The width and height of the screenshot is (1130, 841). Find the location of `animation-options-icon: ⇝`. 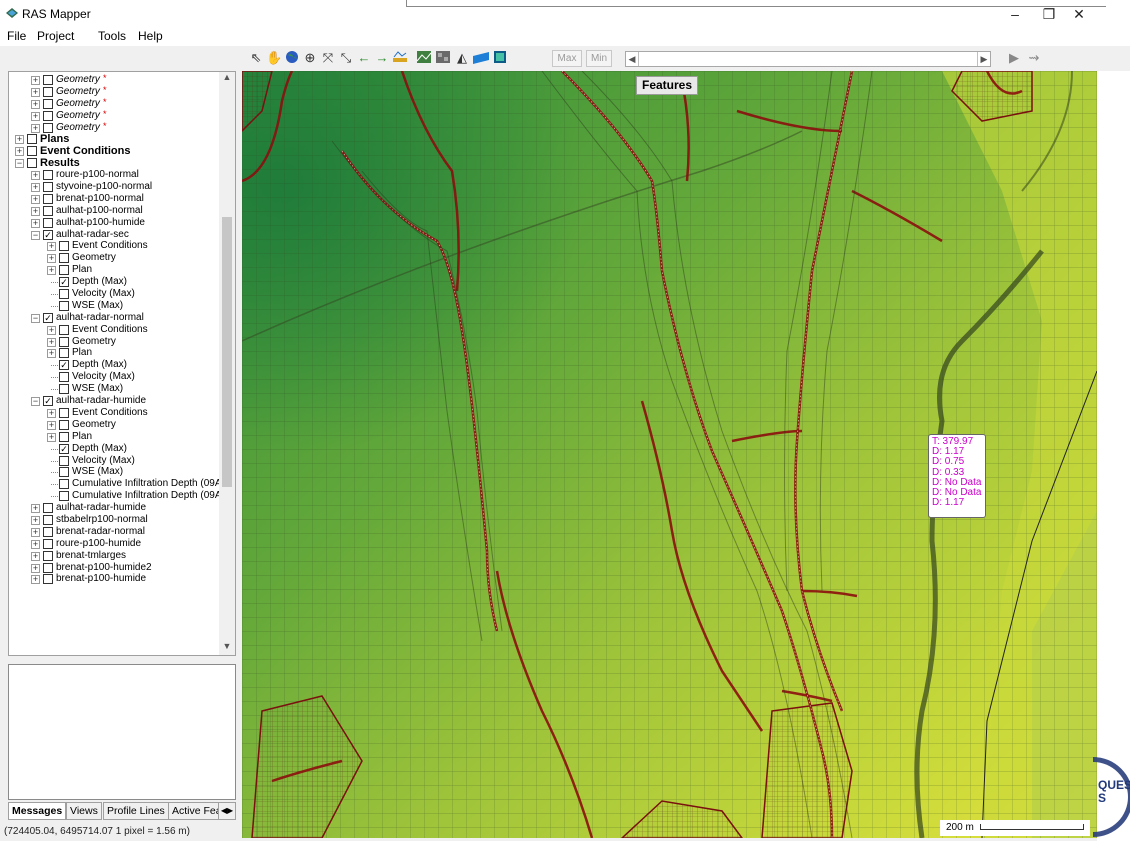

animation-options-icon: ⇝ is located at coordinates (1034, 57).